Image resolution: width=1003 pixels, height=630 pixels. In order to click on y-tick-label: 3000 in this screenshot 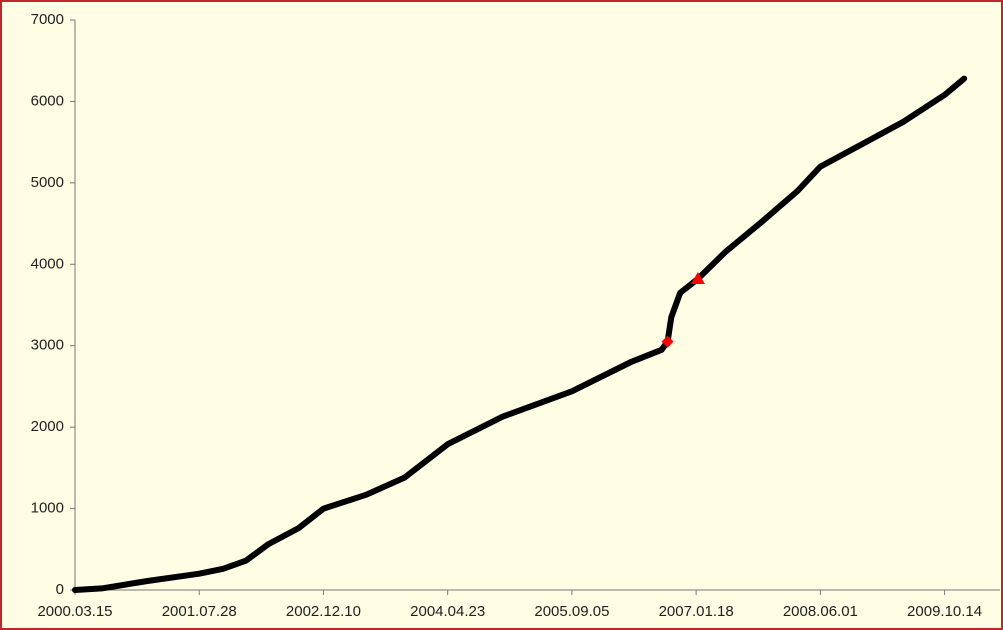, I will do `click(47, 345)`.